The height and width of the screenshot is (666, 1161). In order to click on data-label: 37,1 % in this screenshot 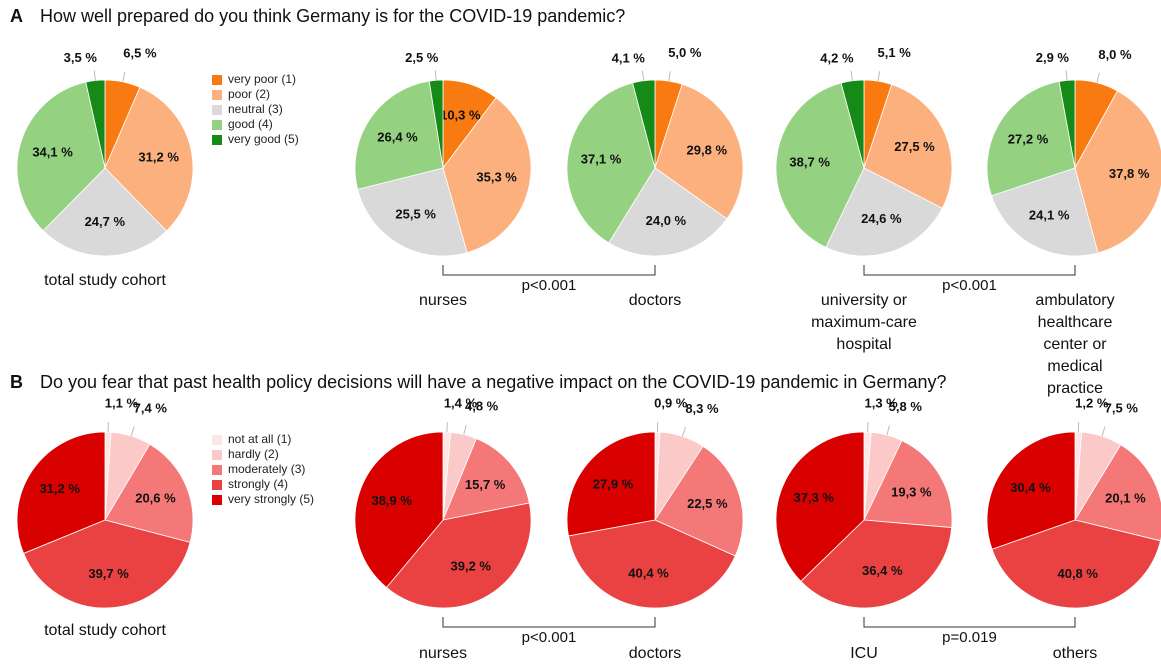, I will do `click(601, 158)`.